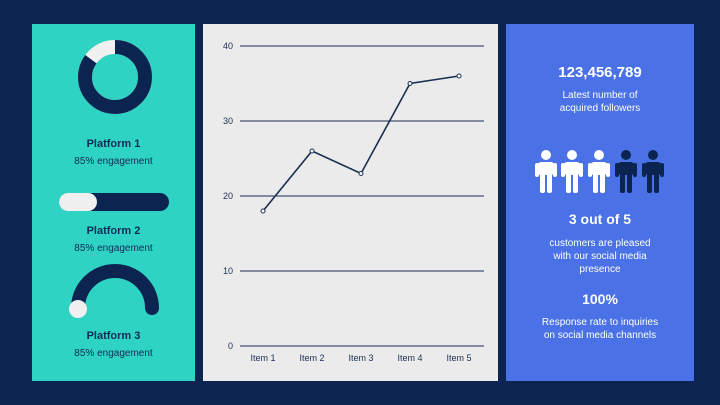  I want to click on people-icons, so click(599, 171).